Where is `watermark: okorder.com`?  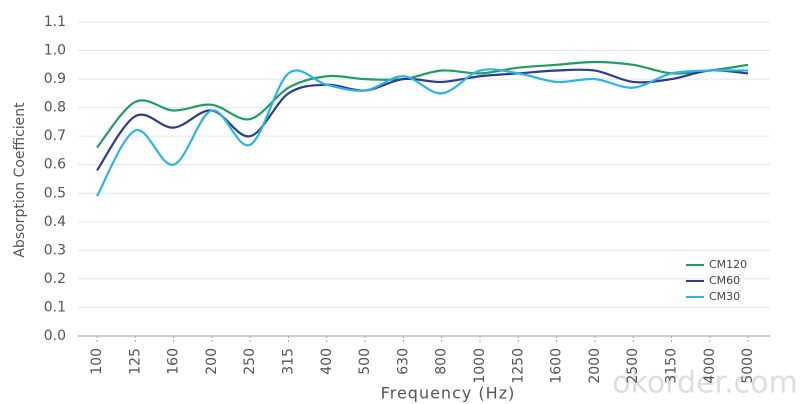
watermark: okorder.com is located at coordinates (705, 383).